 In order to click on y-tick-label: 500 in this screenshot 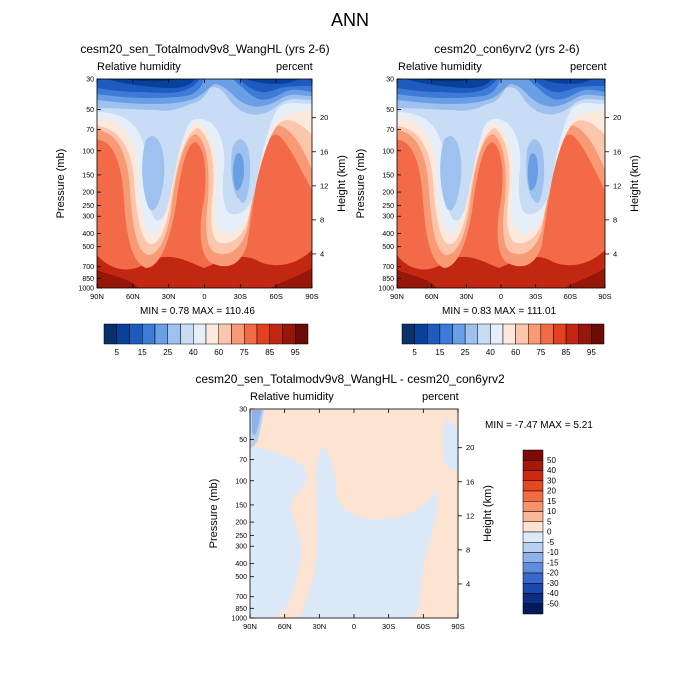, I will do `click(241, 577)`.